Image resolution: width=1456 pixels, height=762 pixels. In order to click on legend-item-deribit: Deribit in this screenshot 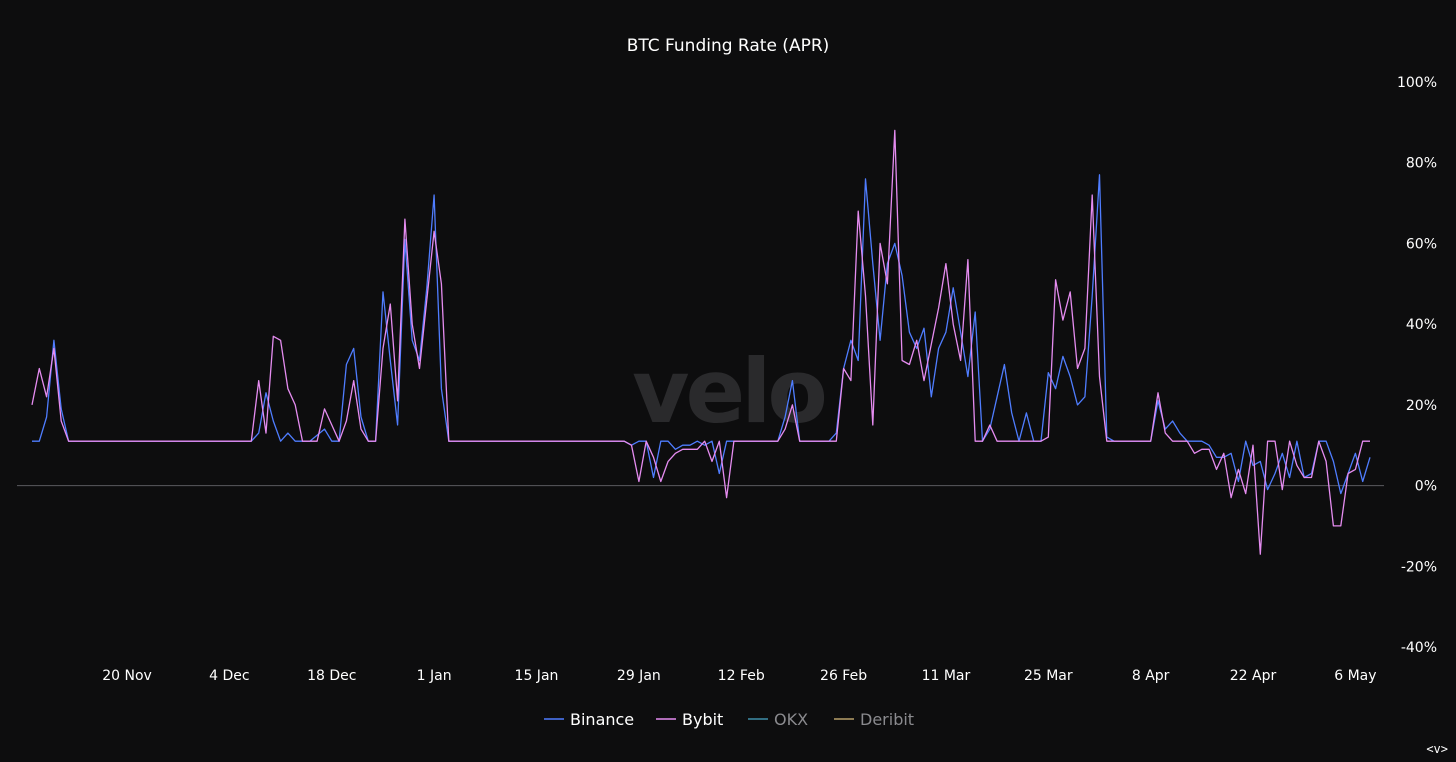, I will do `click(874, 719)`.